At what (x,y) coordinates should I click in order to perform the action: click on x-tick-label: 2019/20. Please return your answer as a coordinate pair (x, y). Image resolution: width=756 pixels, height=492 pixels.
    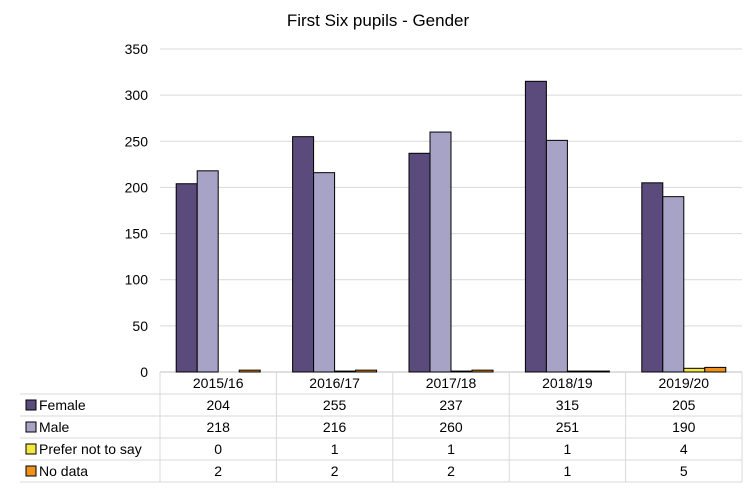
    Looking at the image, I should click on (683, 383).